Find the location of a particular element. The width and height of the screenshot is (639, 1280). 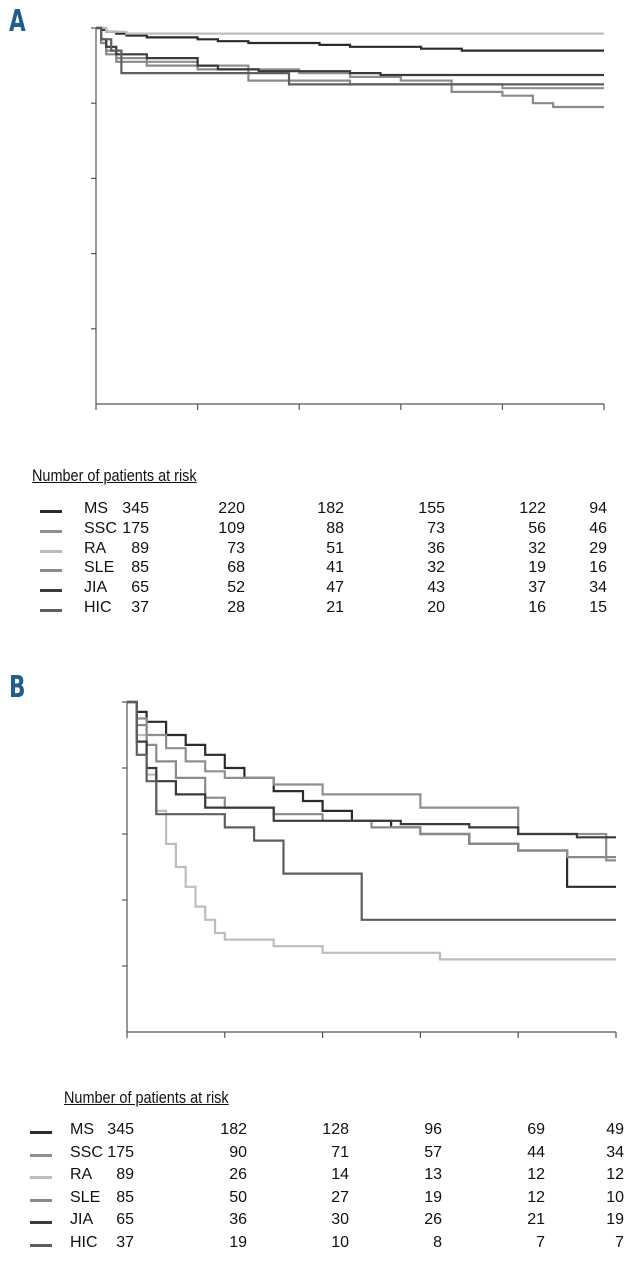

risk-count: 65 is located at coordinates (125, 1220).